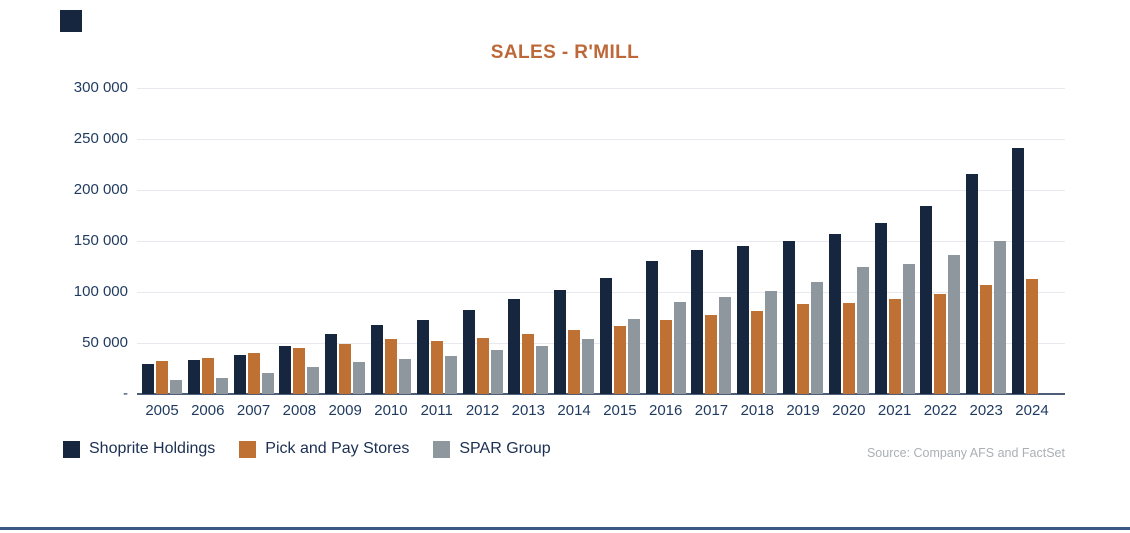  I want to click on bar-shoprite-2019, so click(789, 317).